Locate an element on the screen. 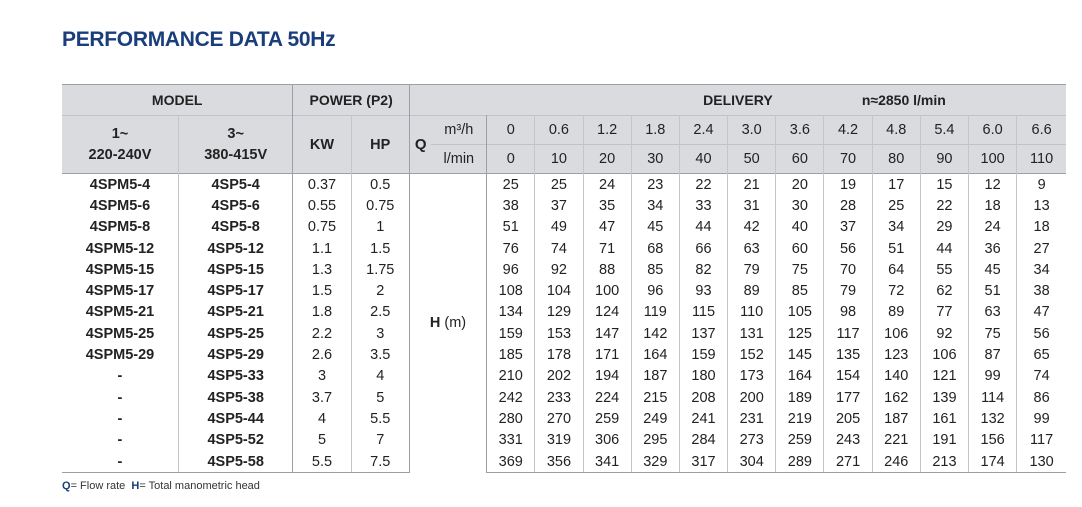 Image resolution: width=1082 pixels, height=507 pixels. unit-lmin: l/min is located at coordinates (459, 159).